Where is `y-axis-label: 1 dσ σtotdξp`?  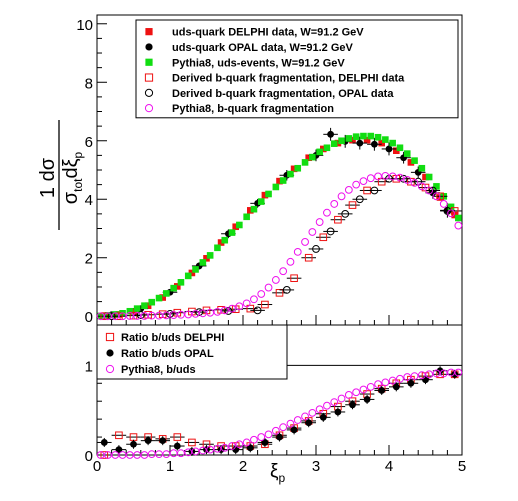
y-axis-label: 1 dσ σtotdξp is located at coordinates (61, 175).